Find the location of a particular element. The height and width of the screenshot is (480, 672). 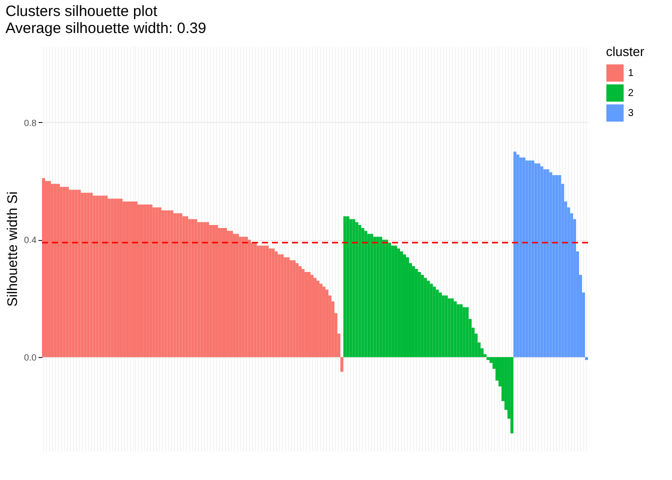

legend-label: 2 is located at coordinates (631, 93).